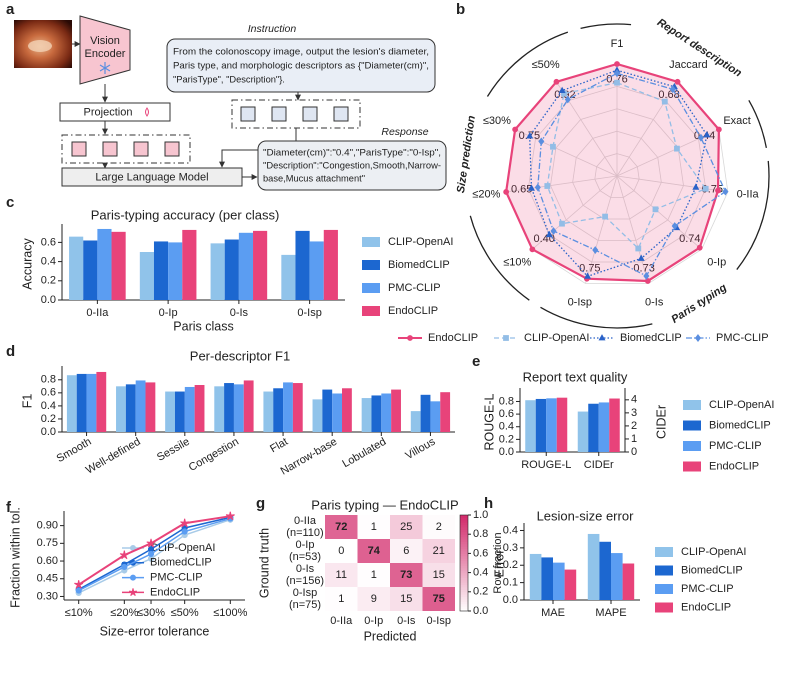 Image resolution: width=793 pixels, height=674 pixels. Describe the element at coordinates (748, 195) in the screenshot. I see `axis-label: 0-IIa` at that location.